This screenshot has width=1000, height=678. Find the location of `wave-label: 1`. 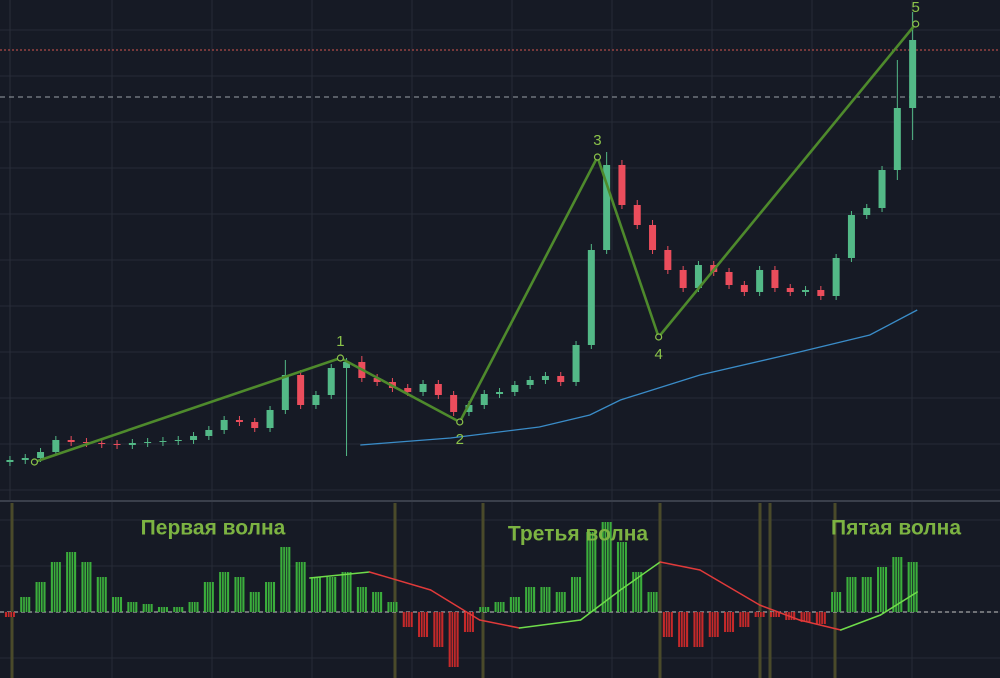

wave-label: 1 is located at coordinates (340, 341).